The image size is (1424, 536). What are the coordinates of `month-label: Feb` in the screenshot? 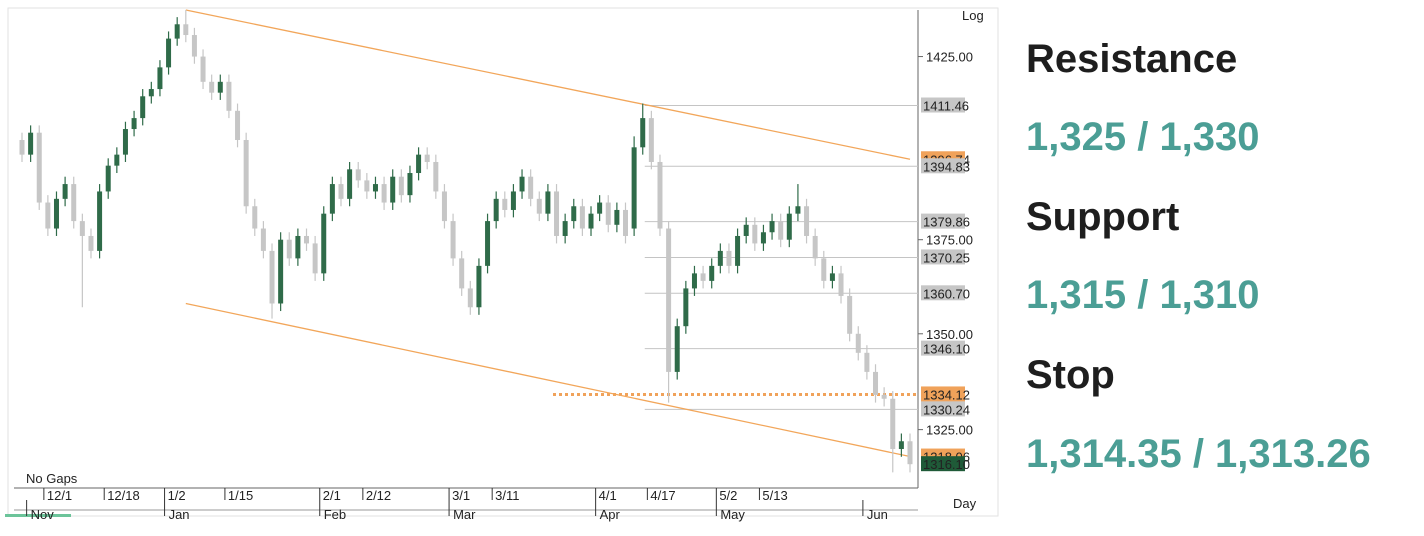 It's located at (335, 514).